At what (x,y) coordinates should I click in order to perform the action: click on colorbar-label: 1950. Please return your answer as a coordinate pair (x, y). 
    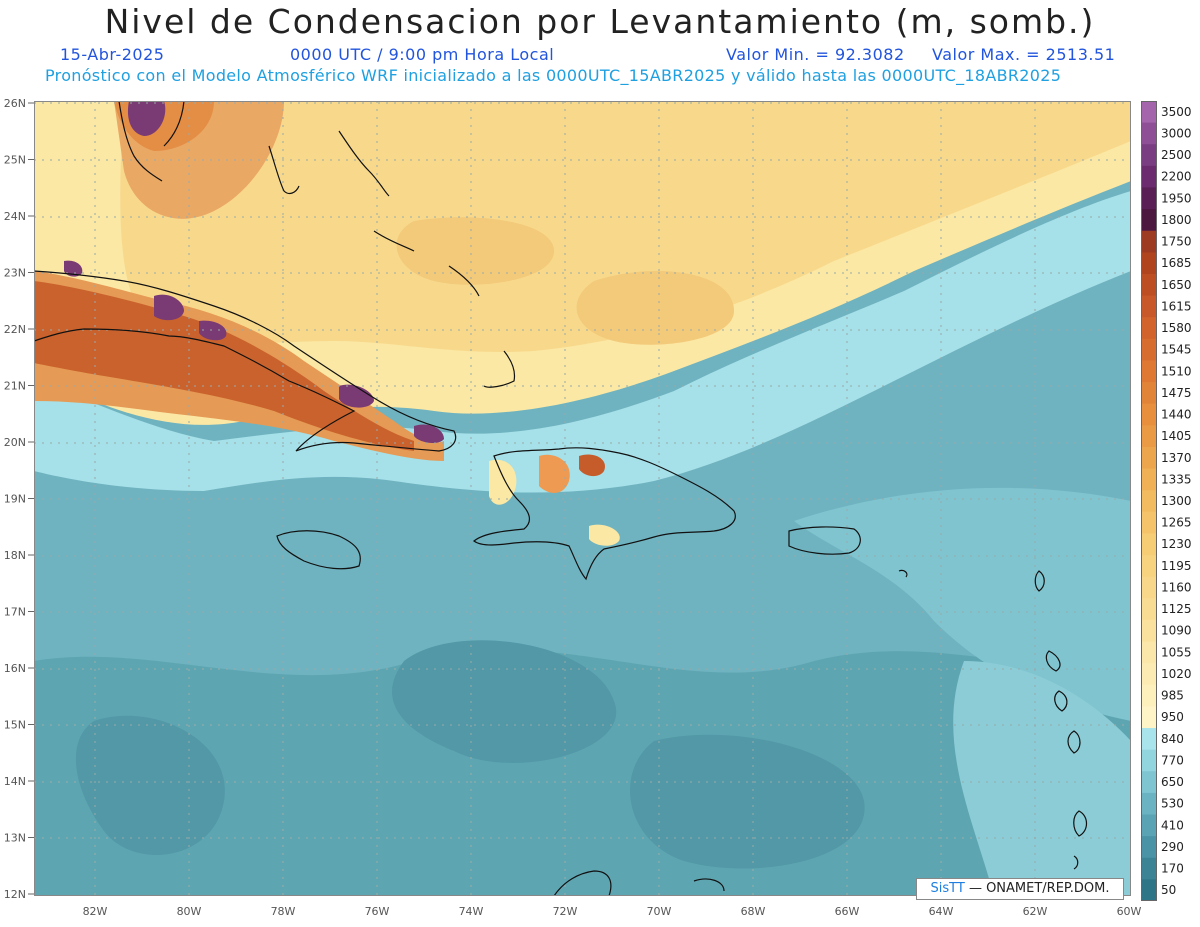
    Looking at the image, I should click on (1176, 198).